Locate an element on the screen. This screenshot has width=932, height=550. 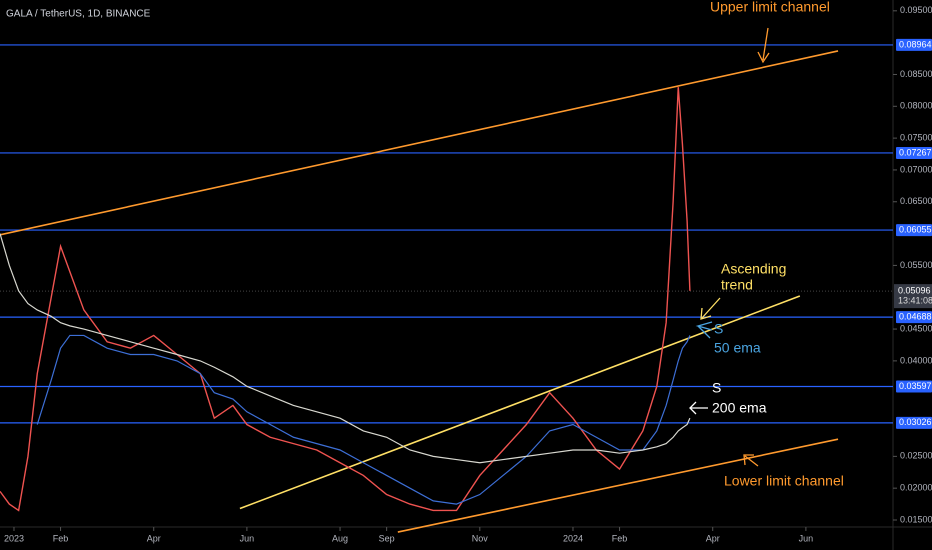
last-price-box is located at coordinates (913, 296).